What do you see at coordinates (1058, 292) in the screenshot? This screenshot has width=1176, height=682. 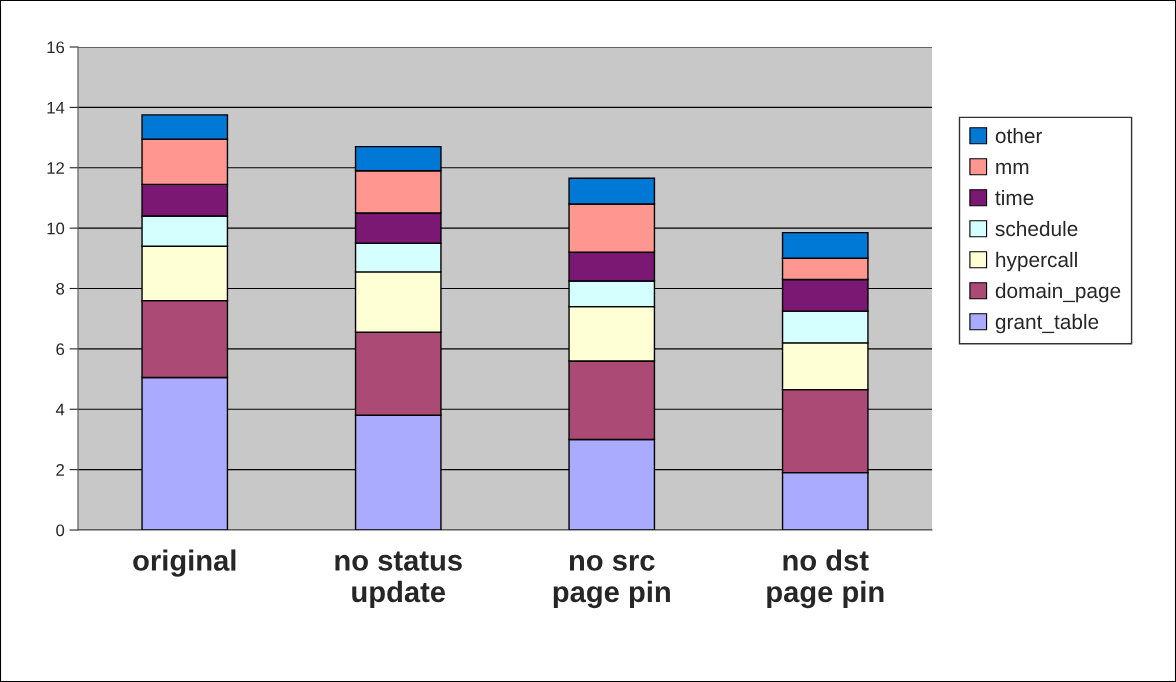 I see `legend-label: domain_page` at bounding box center [1058, 292].